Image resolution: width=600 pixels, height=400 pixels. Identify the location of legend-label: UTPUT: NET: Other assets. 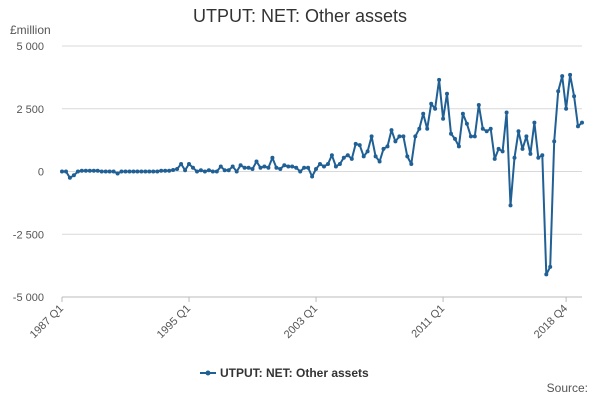
(294, 373).